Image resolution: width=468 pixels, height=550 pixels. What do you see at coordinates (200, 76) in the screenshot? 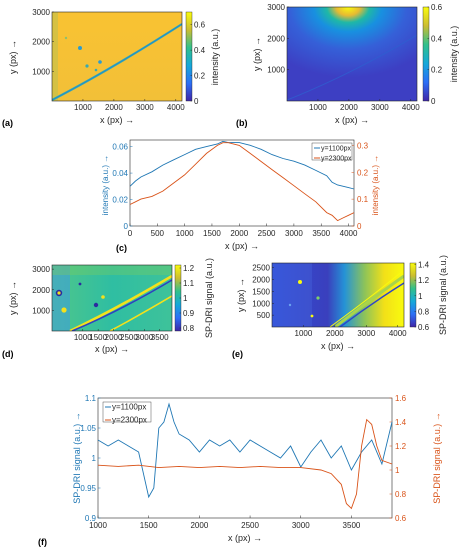
I see `panel-a-colorbar-tick-label: 0.2` at bounding box center [200, 76].